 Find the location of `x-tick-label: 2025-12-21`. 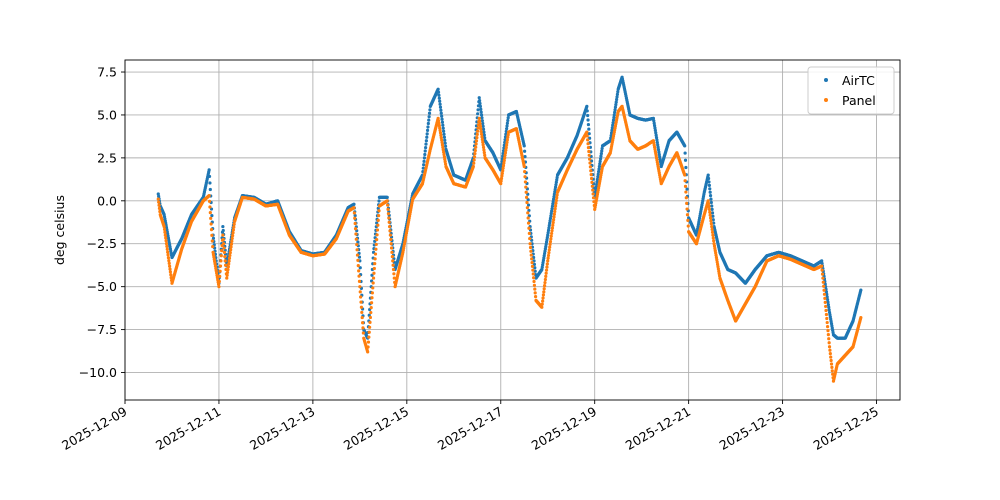

x-tick-label: 2025-12-21 is located at coordinates (658, 428).